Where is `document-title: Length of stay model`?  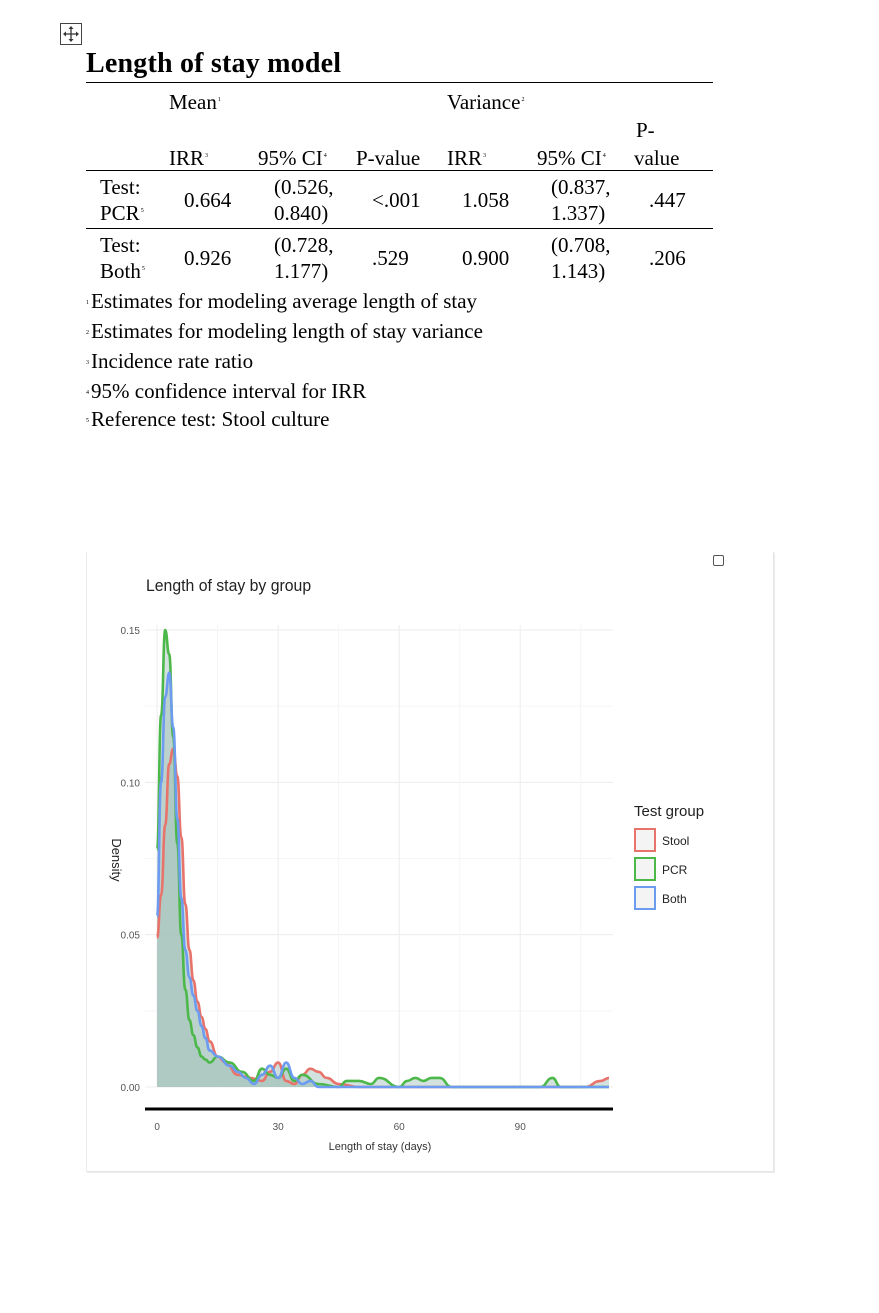 document-title: Length of stay model is located at coordinates (214, 63).